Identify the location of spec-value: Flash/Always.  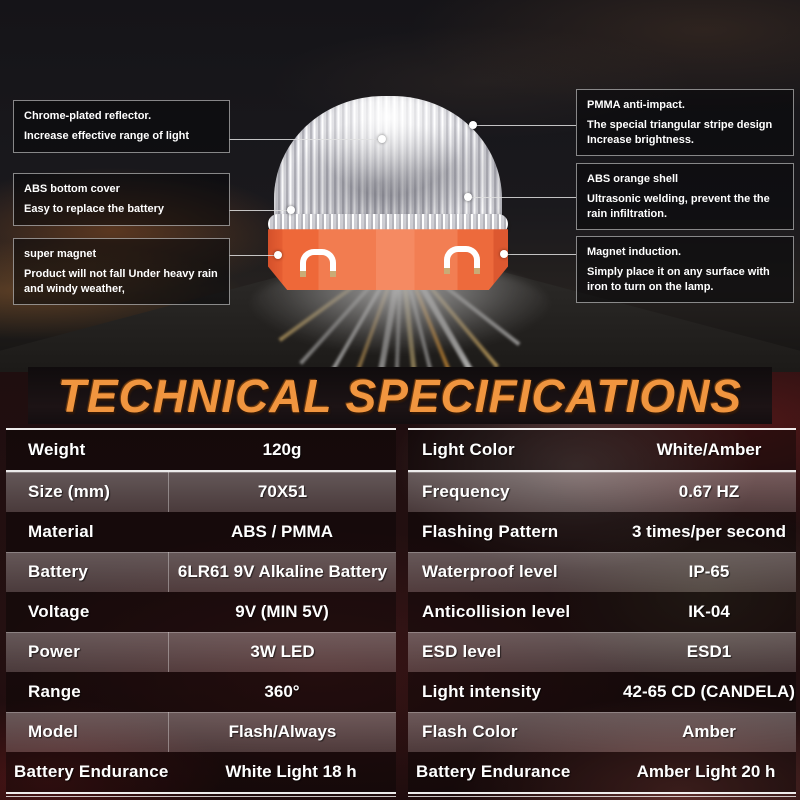
(282, 731).